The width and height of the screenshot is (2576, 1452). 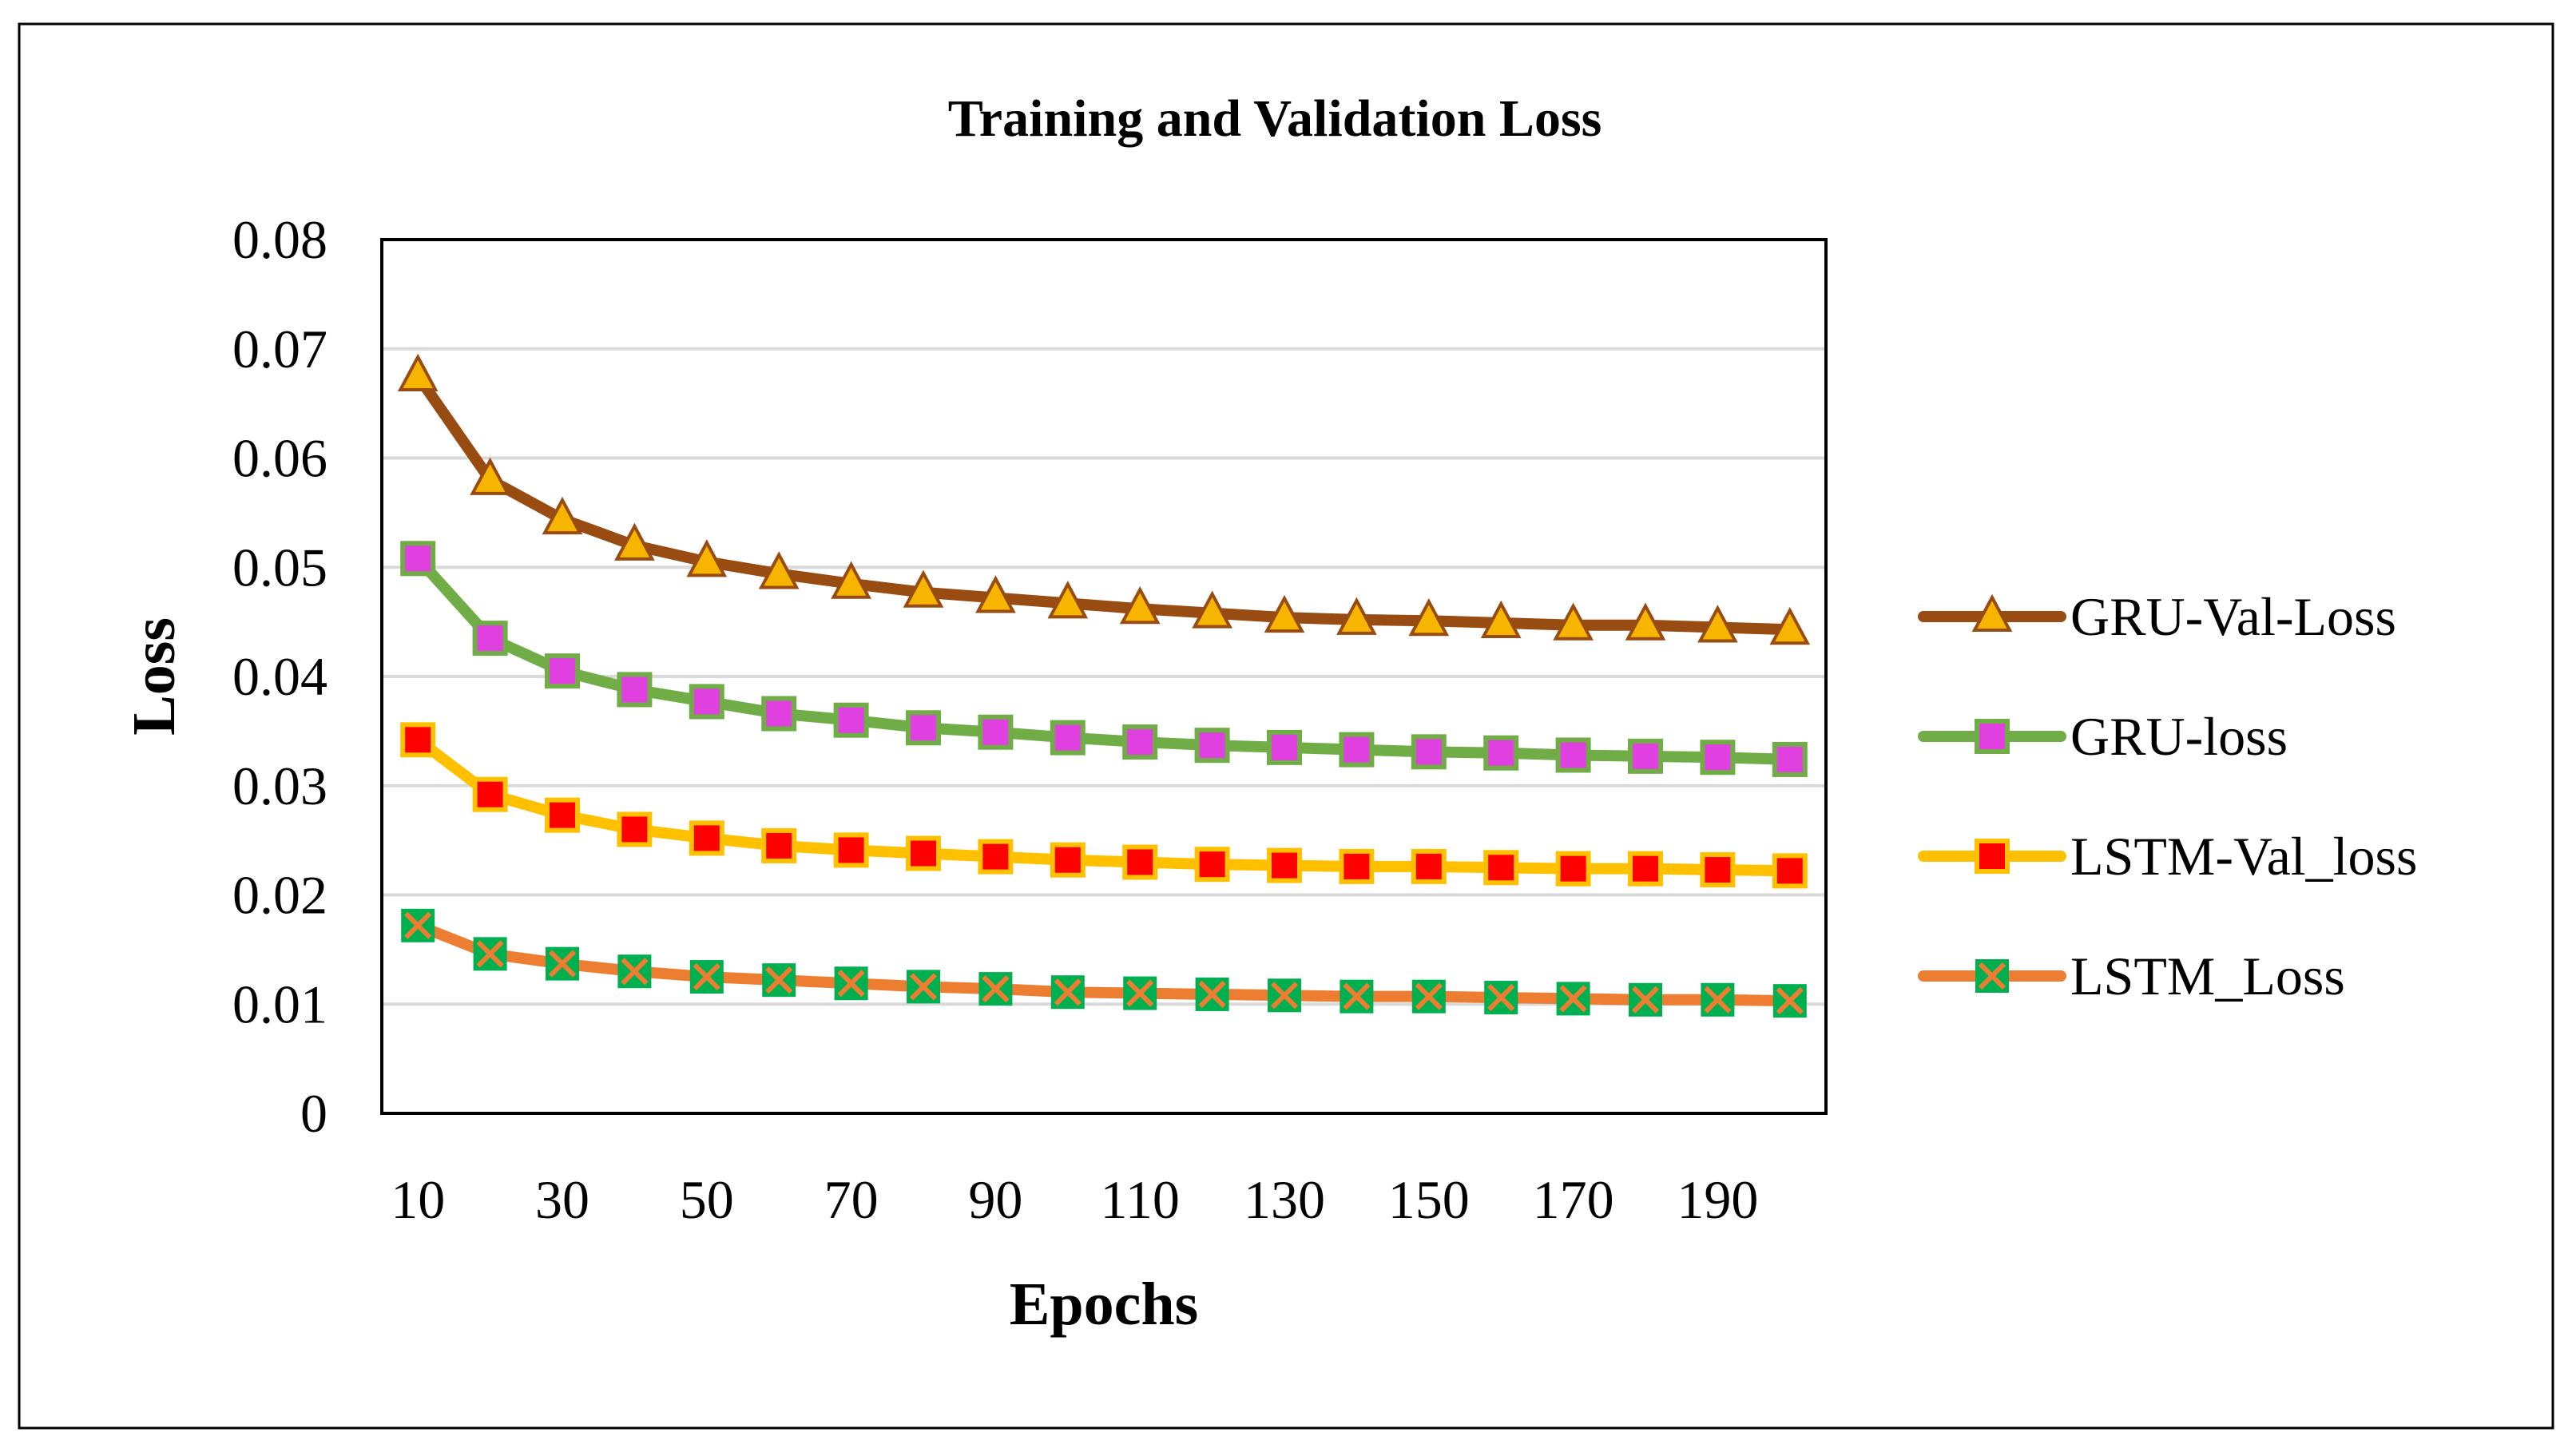 I want to click on series-lstm-val-loss, so click(x=1104, y=805).